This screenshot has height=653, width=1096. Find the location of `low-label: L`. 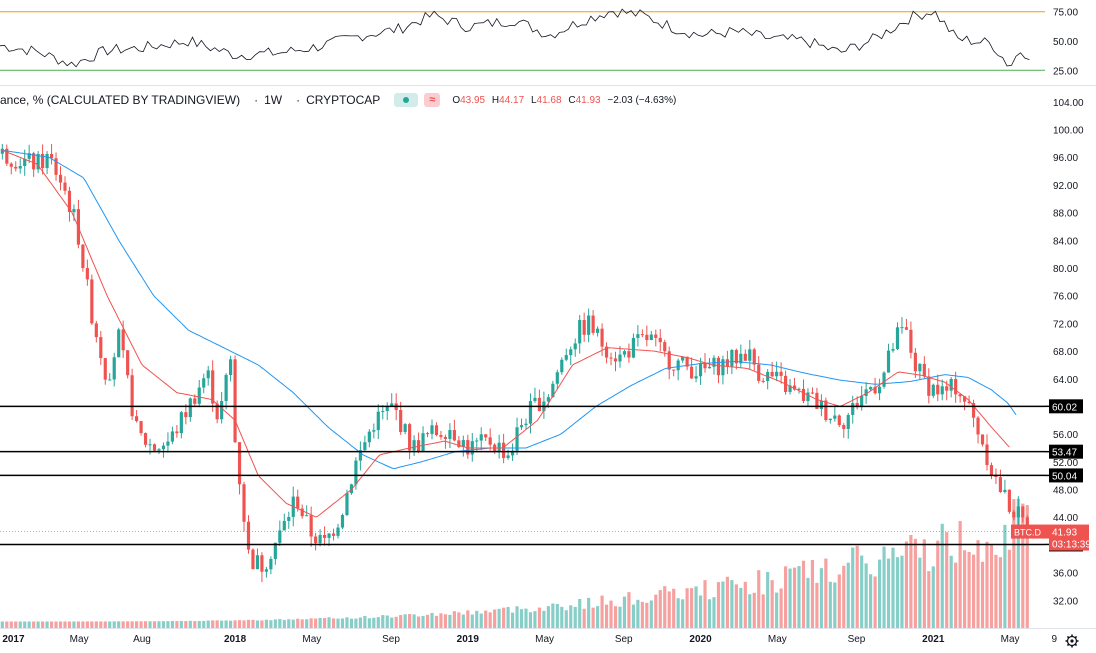

low-label: L is located at coordinates (533, 100).